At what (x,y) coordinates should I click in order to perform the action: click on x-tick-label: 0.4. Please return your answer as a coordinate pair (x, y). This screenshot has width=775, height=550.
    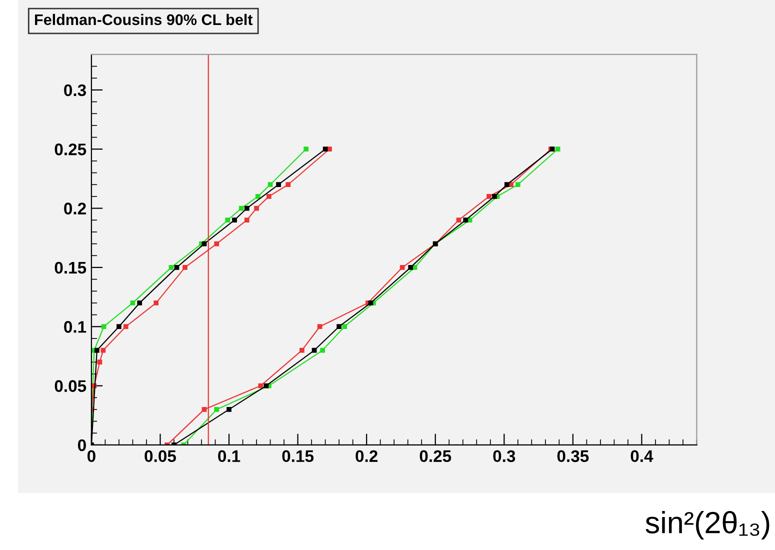
    Looking at the image, I should click on (642, 456).